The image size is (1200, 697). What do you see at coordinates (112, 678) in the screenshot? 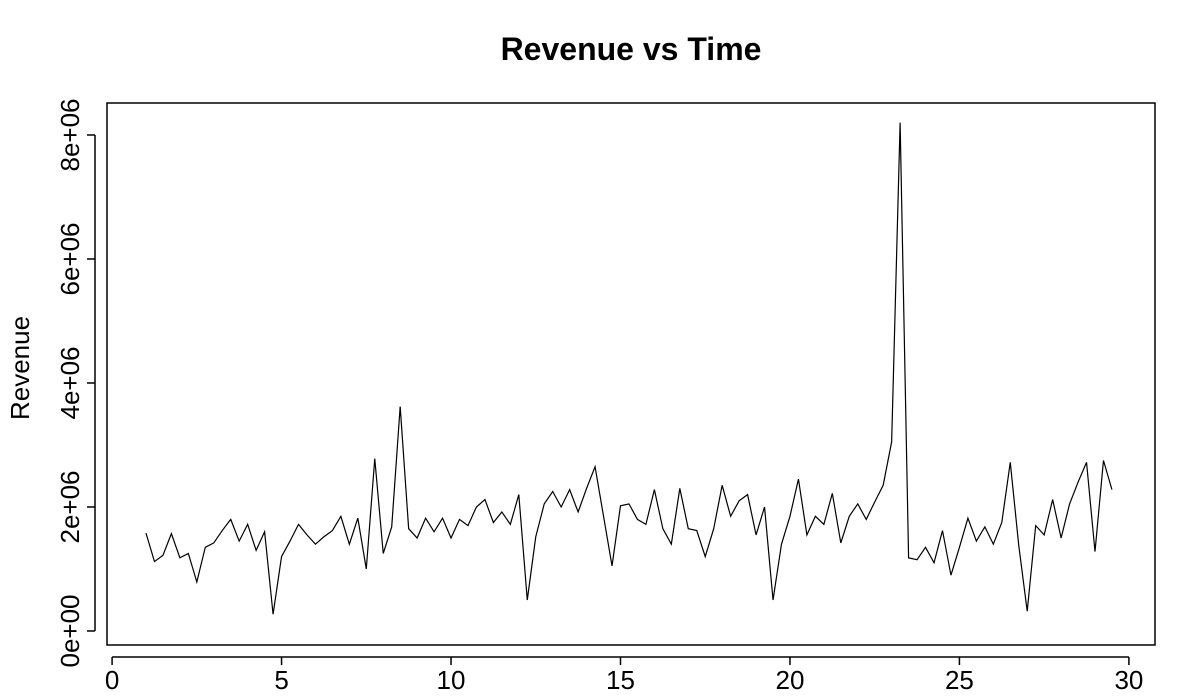
I see `x-tick-label: 0` at bounding box center [112, 678].